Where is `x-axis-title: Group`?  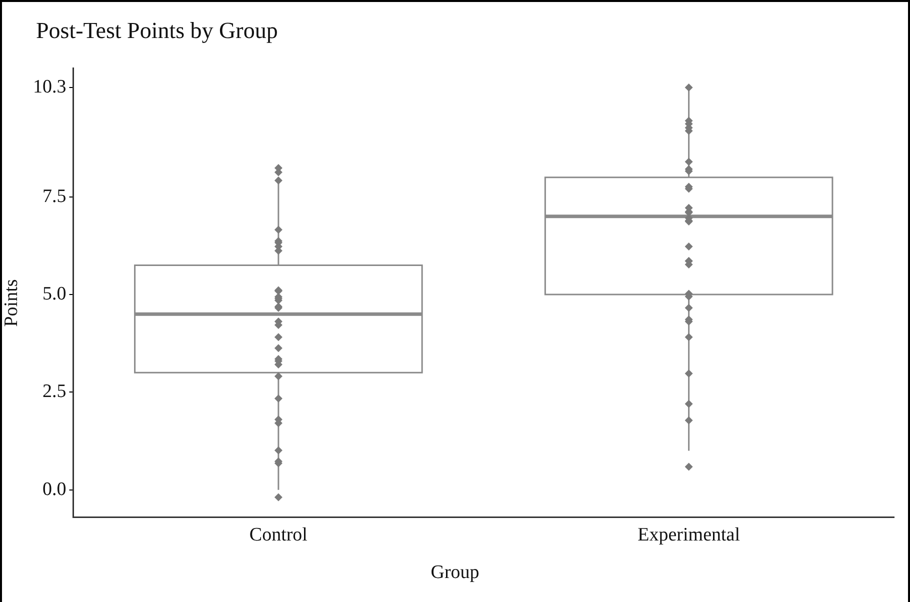
x-axis-title: Group is located at coordinates (455, 573).